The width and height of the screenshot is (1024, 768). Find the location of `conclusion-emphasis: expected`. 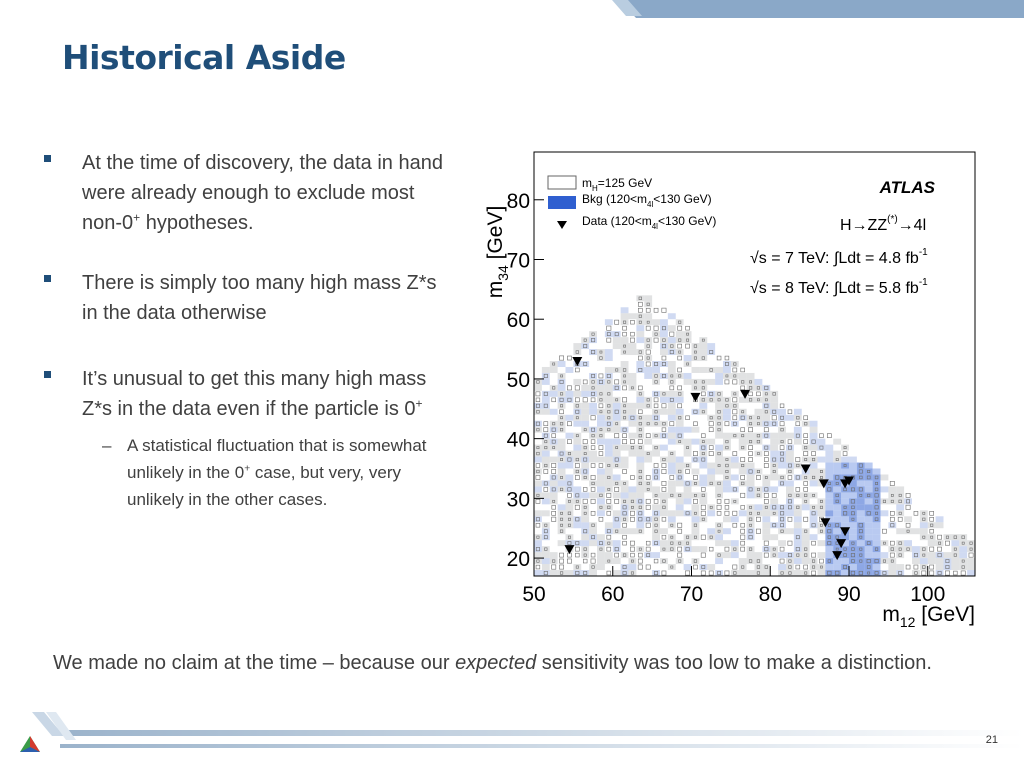

conclusion-emphasis: expected is located at coordinates (496, 663).